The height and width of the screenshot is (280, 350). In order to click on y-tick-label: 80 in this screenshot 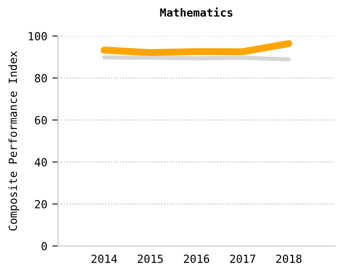, I will do `click(40, 78)`.